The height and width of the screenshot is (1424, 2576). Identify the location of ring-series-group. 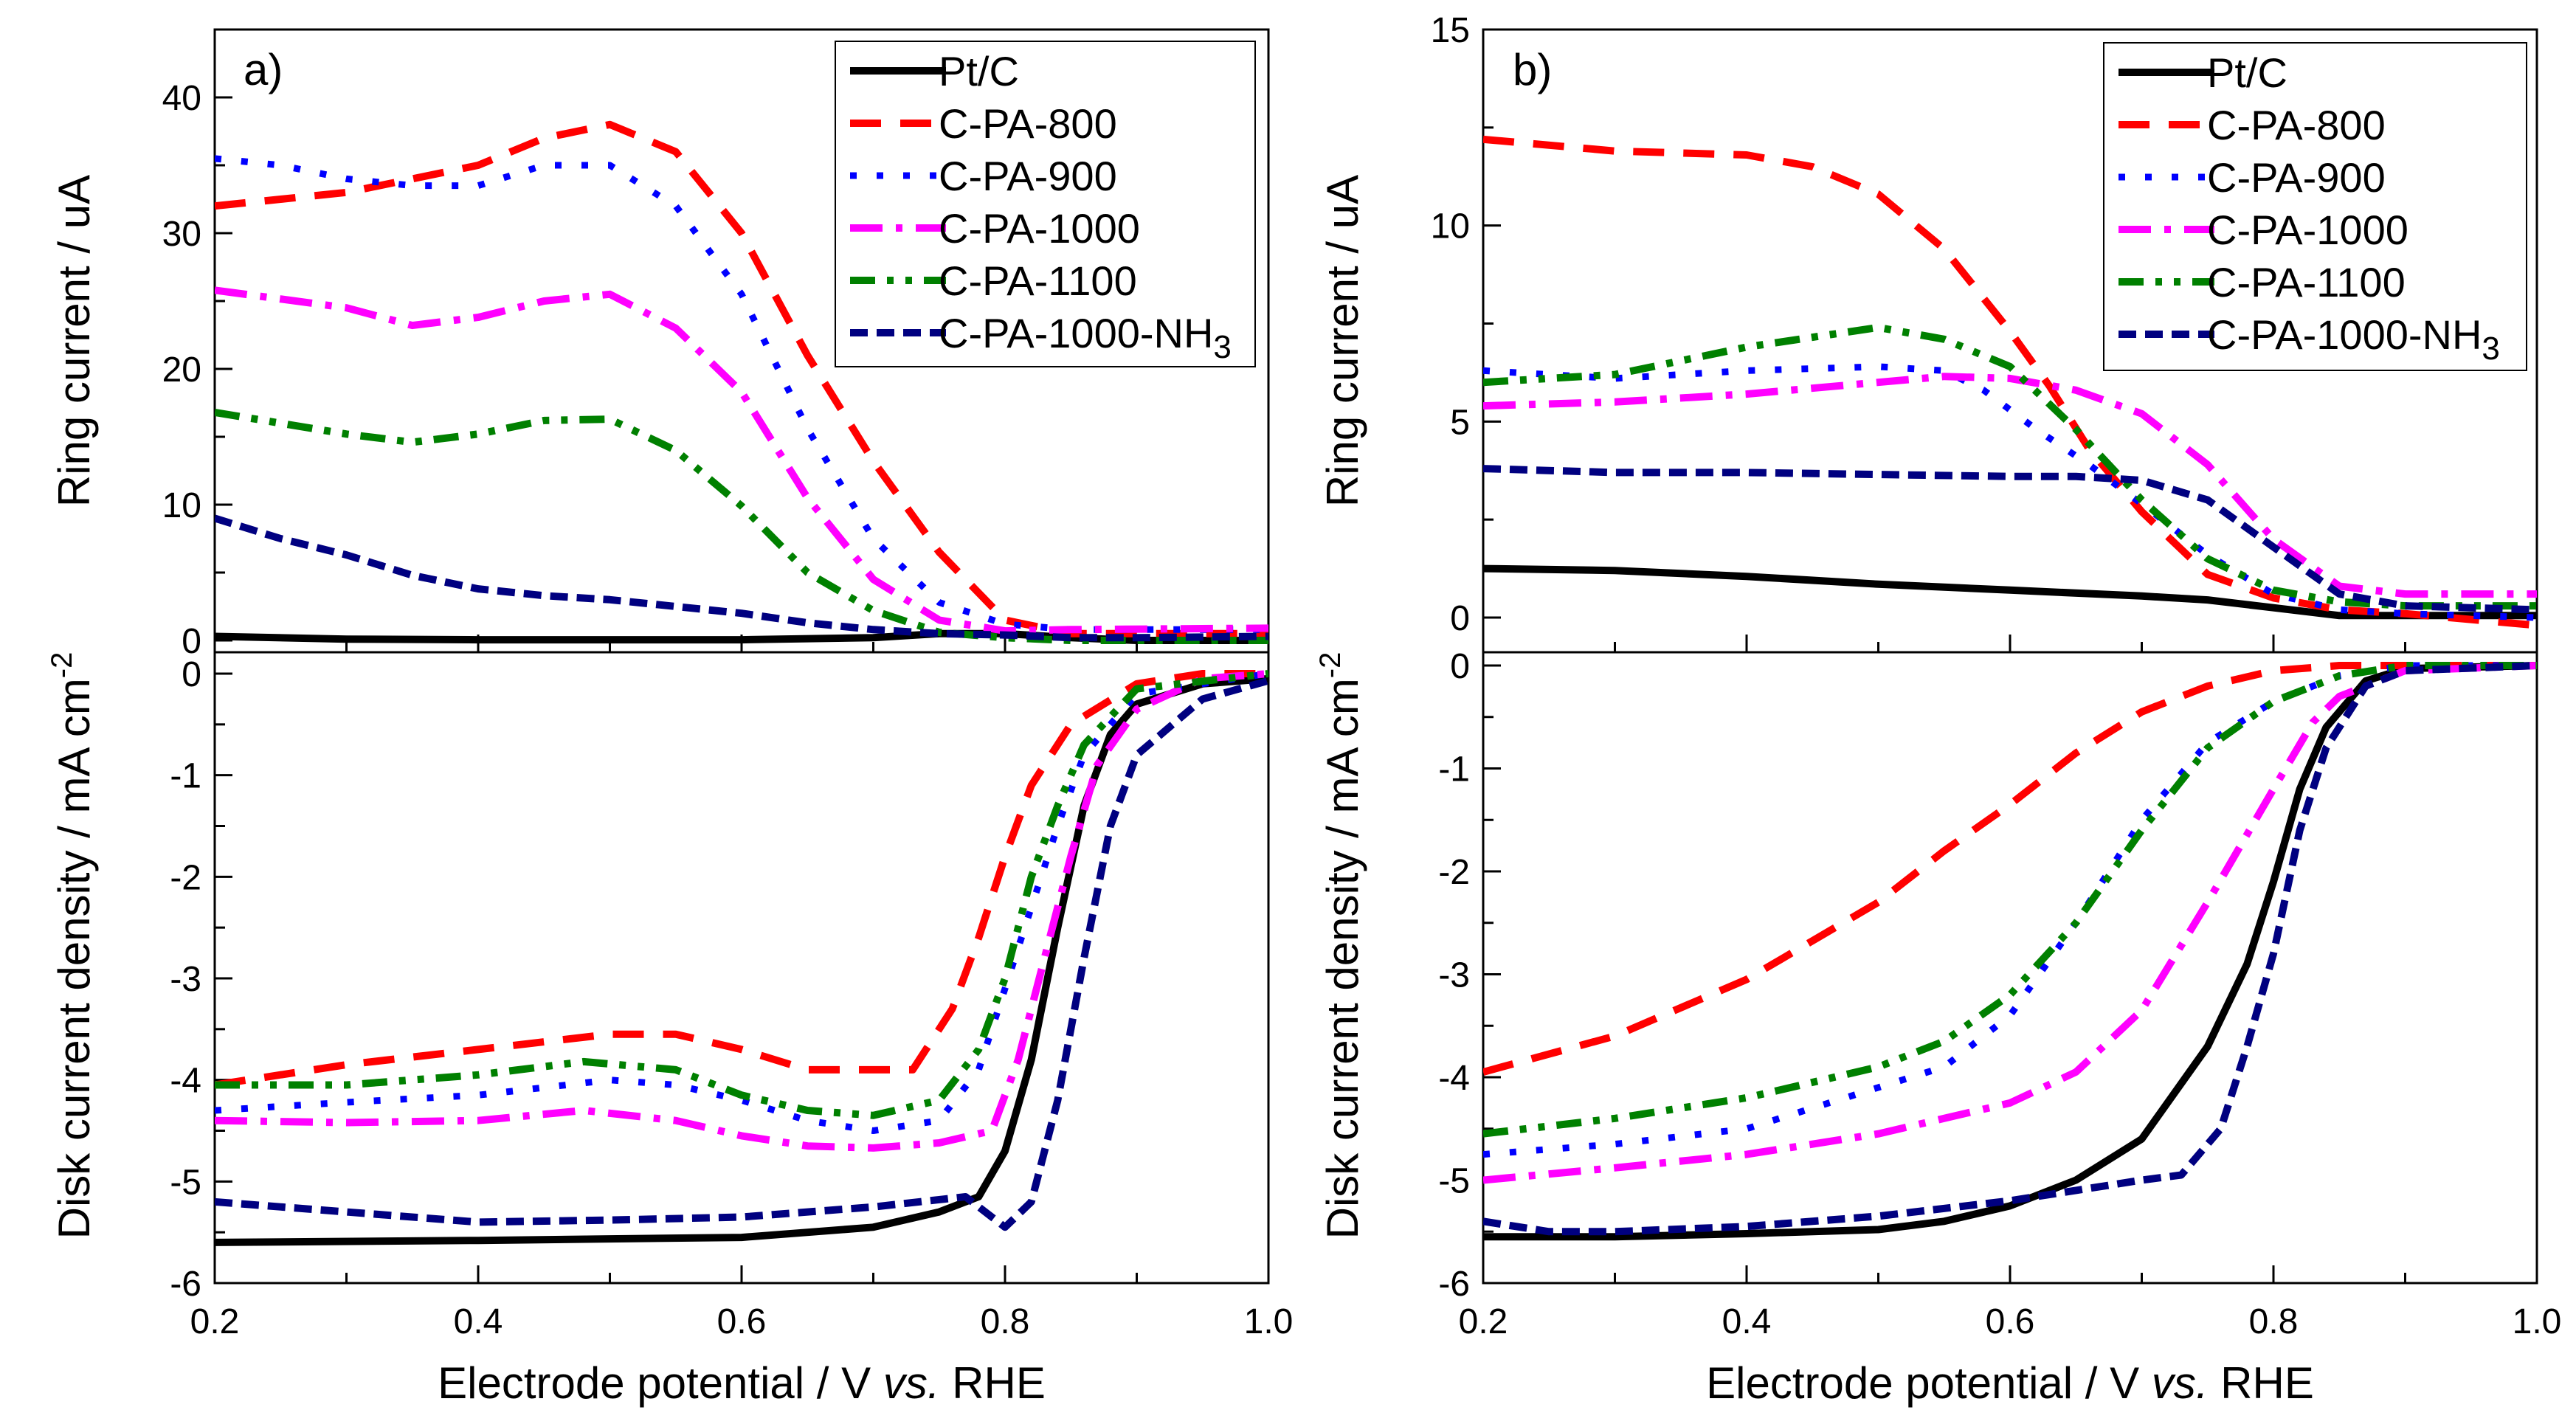
(2010, 382).